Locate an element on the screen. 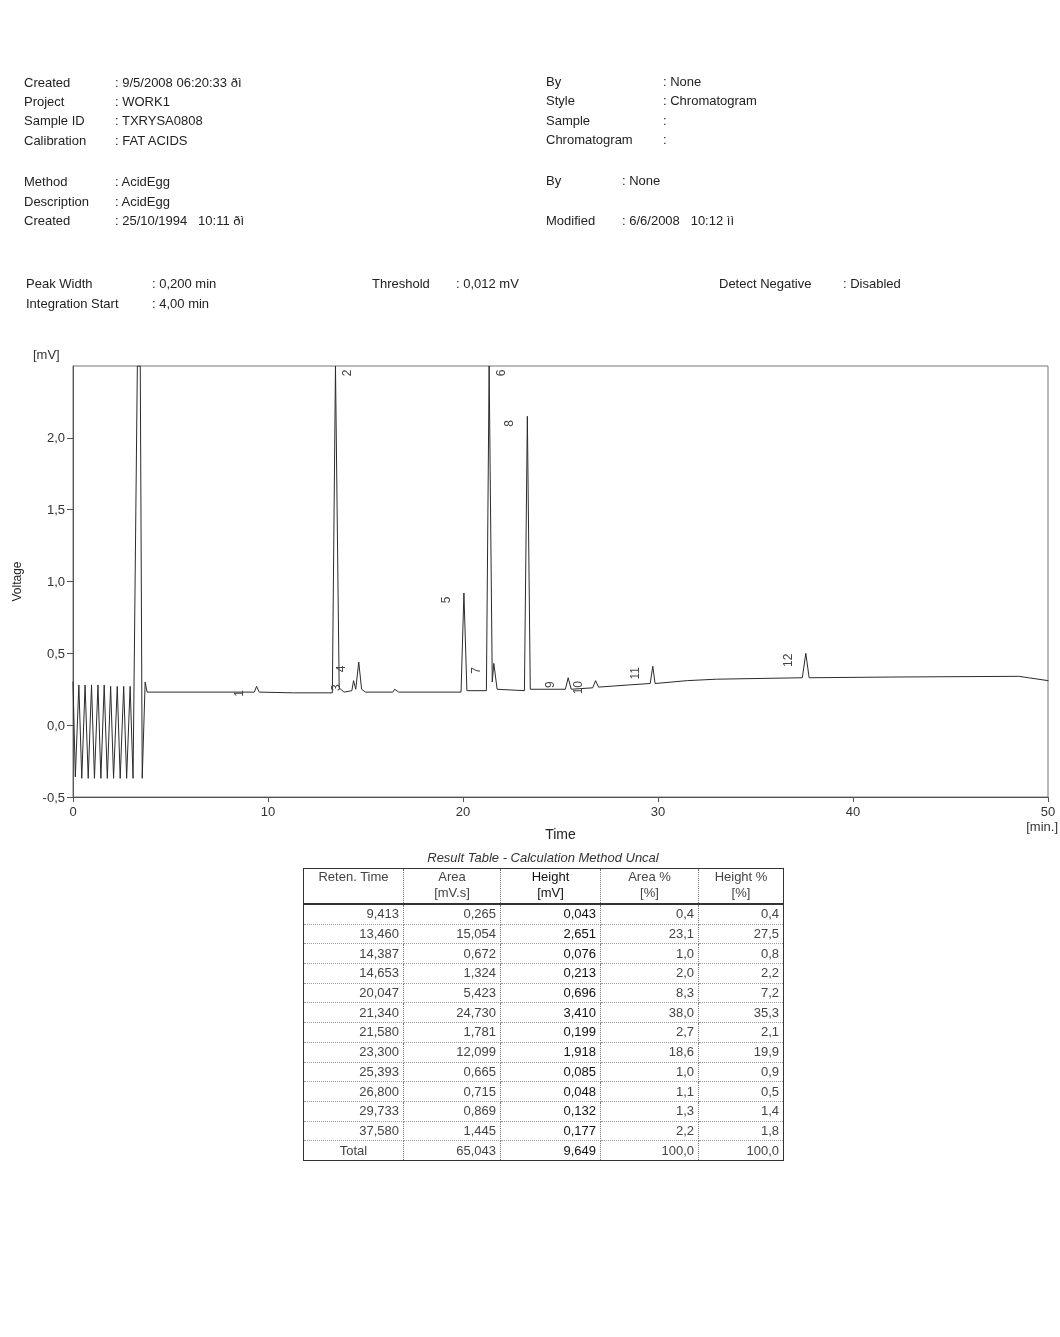  text: Height % [%] is located at coordinates (741, 886).